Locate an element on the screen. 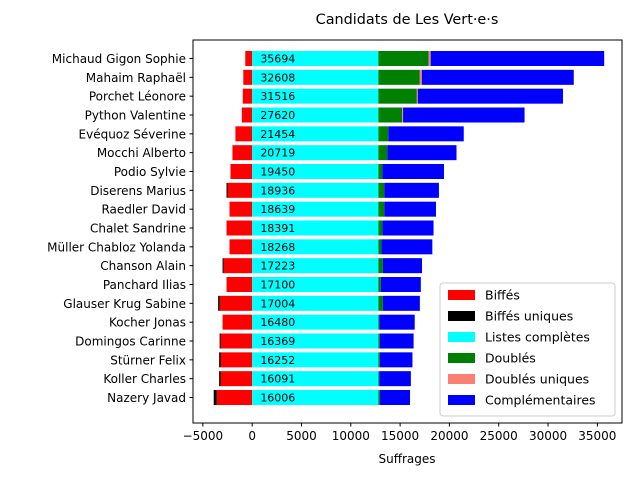 This screenshot has width=640, height=480. y-tick-label: Chalet Sandrine is located at coordinates (138, 229).